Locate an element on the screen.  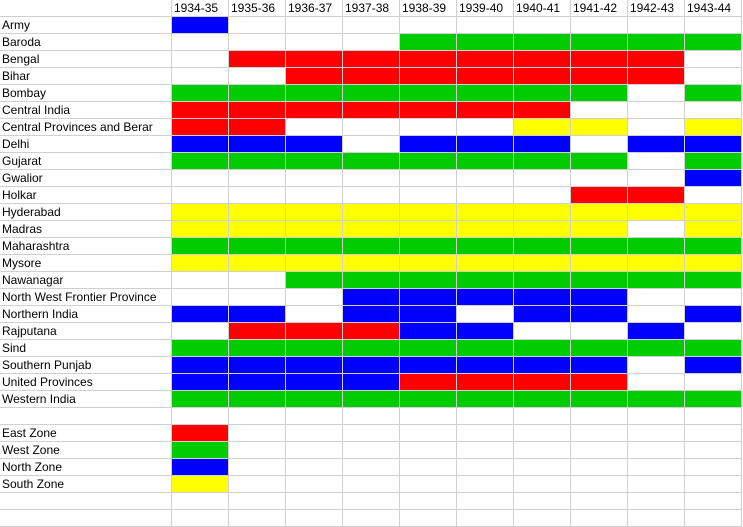
column-header: 1936-37 is located at coordinates (314, 8).